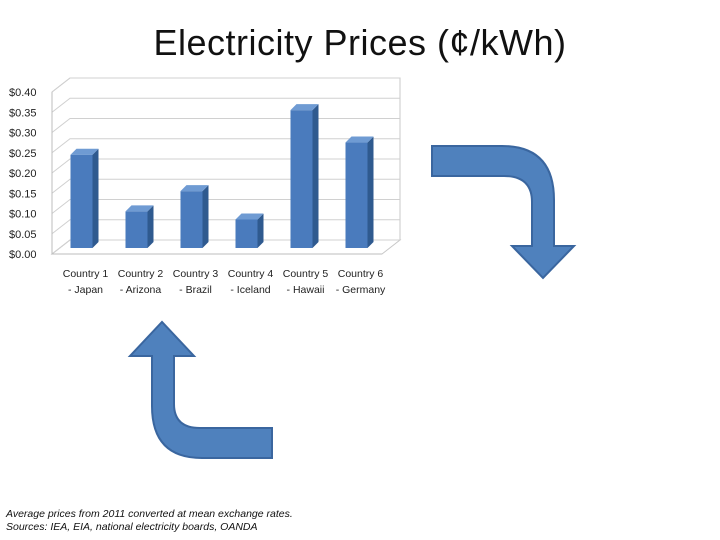 The image size is (720, 540). What do you see at coordinates (306, 274) in the screenshot?
I see `x-category-label: Country 5` at bounding box center [306, 274].